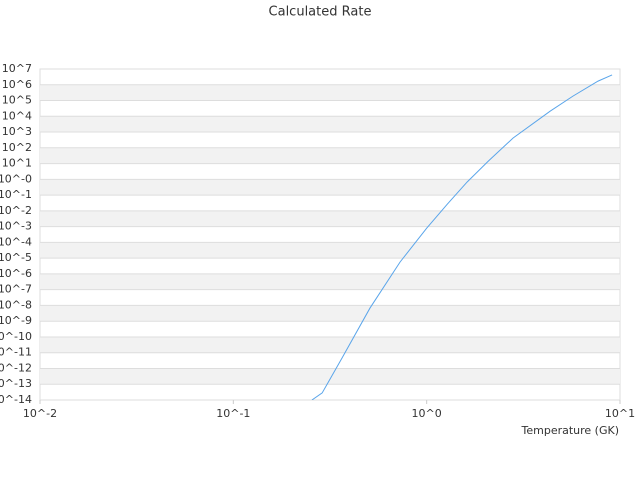 The width and height of the screenshot is (640, 484). What do you see at coordinates (17, 100) in the screenshot?
I see `y-tick-label: 10^5` at bounding box center [17, 100].